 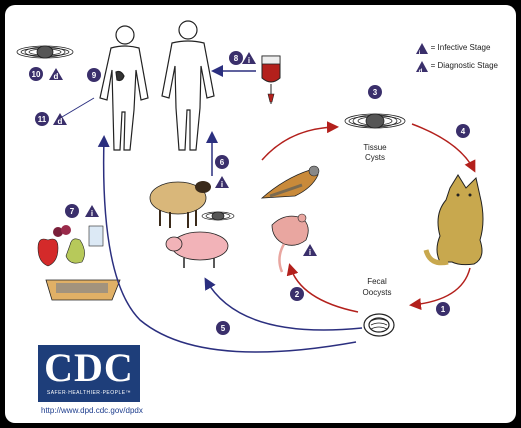 I want to click on tissue-cyst-center, so click(x=375, y=121).